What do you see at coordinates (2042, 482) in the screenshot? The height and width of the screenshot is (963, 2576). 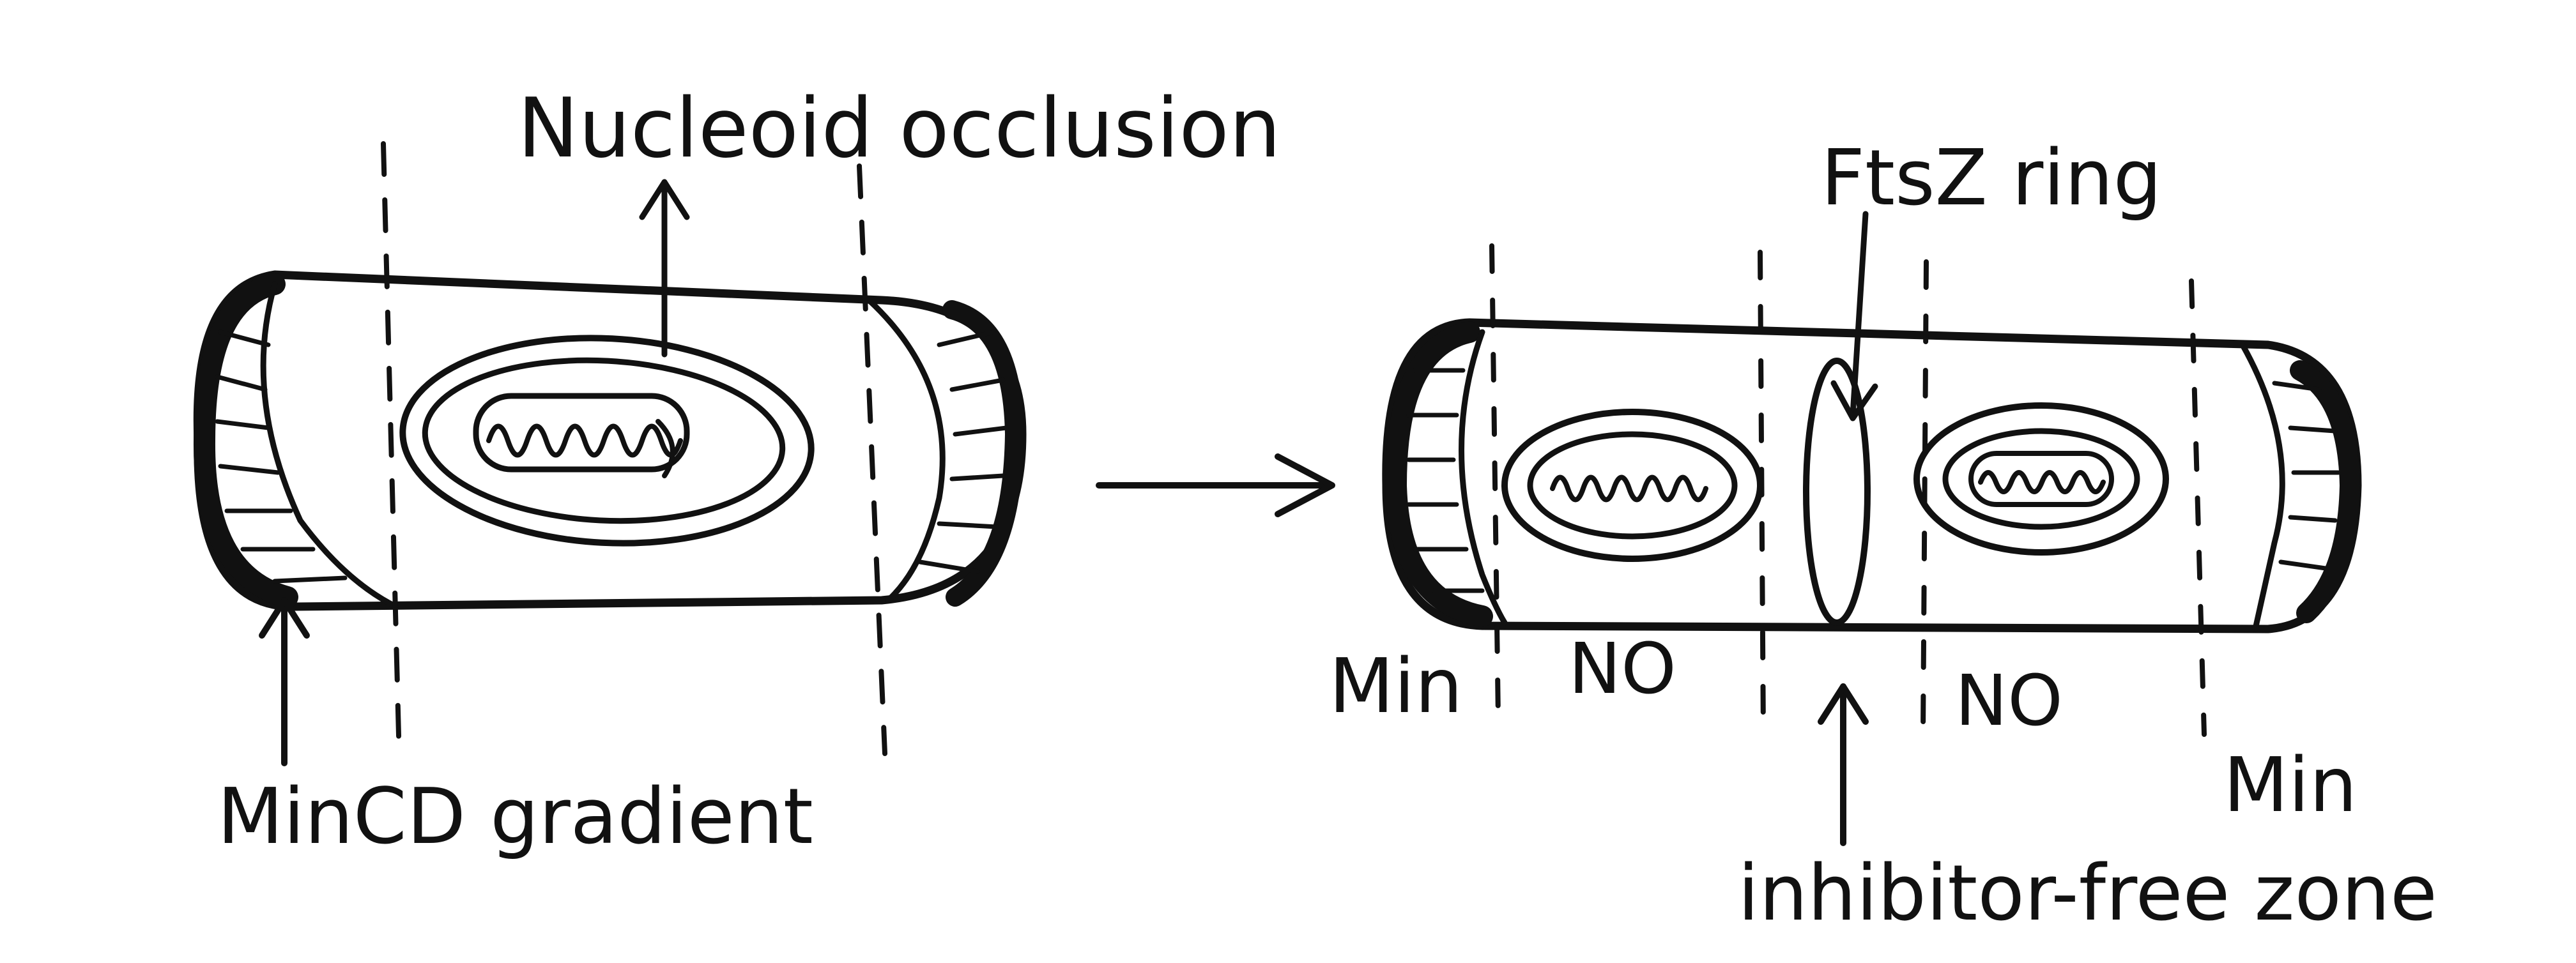 I see `right-cell-dna-right` at bounding box center [2042, 482].